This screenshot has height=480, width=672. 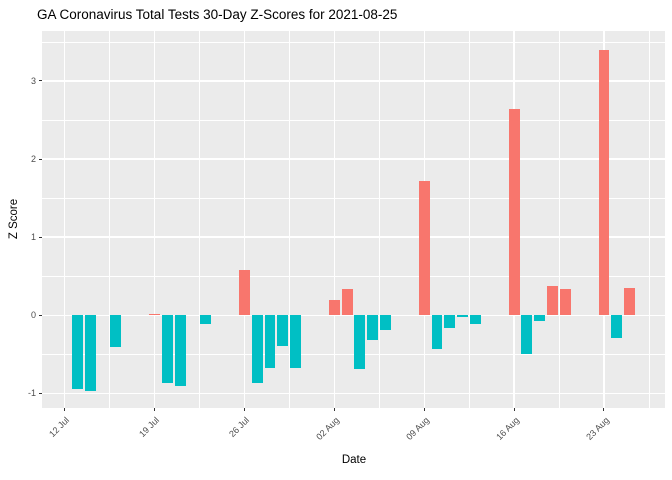 What do you see at coordinates (508, 428) in the screenshot?
I see `x-axis-tick-label: 16 Aug` at bounding box center [508, 428].